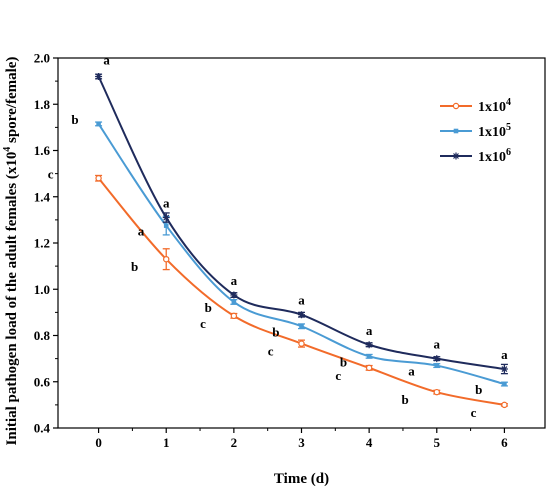 The image size is (550, 497). I want to click on y-tick-label: 1.6, so click(42, 150).